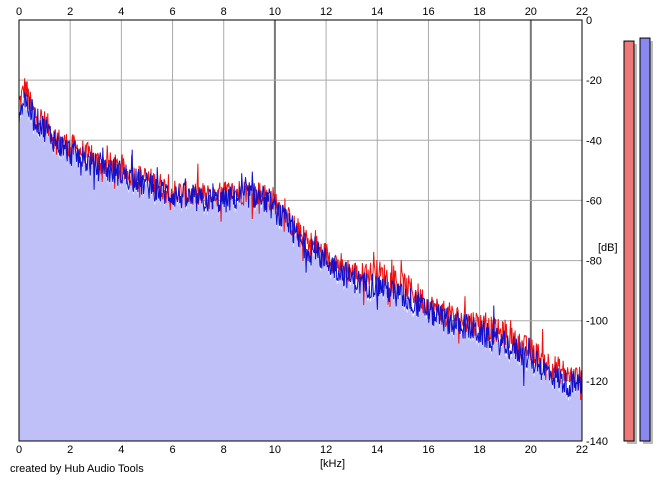 The width and height of the screenshot is (664, 481). I want to click on y-tick-label: -20, so click(594, 81).